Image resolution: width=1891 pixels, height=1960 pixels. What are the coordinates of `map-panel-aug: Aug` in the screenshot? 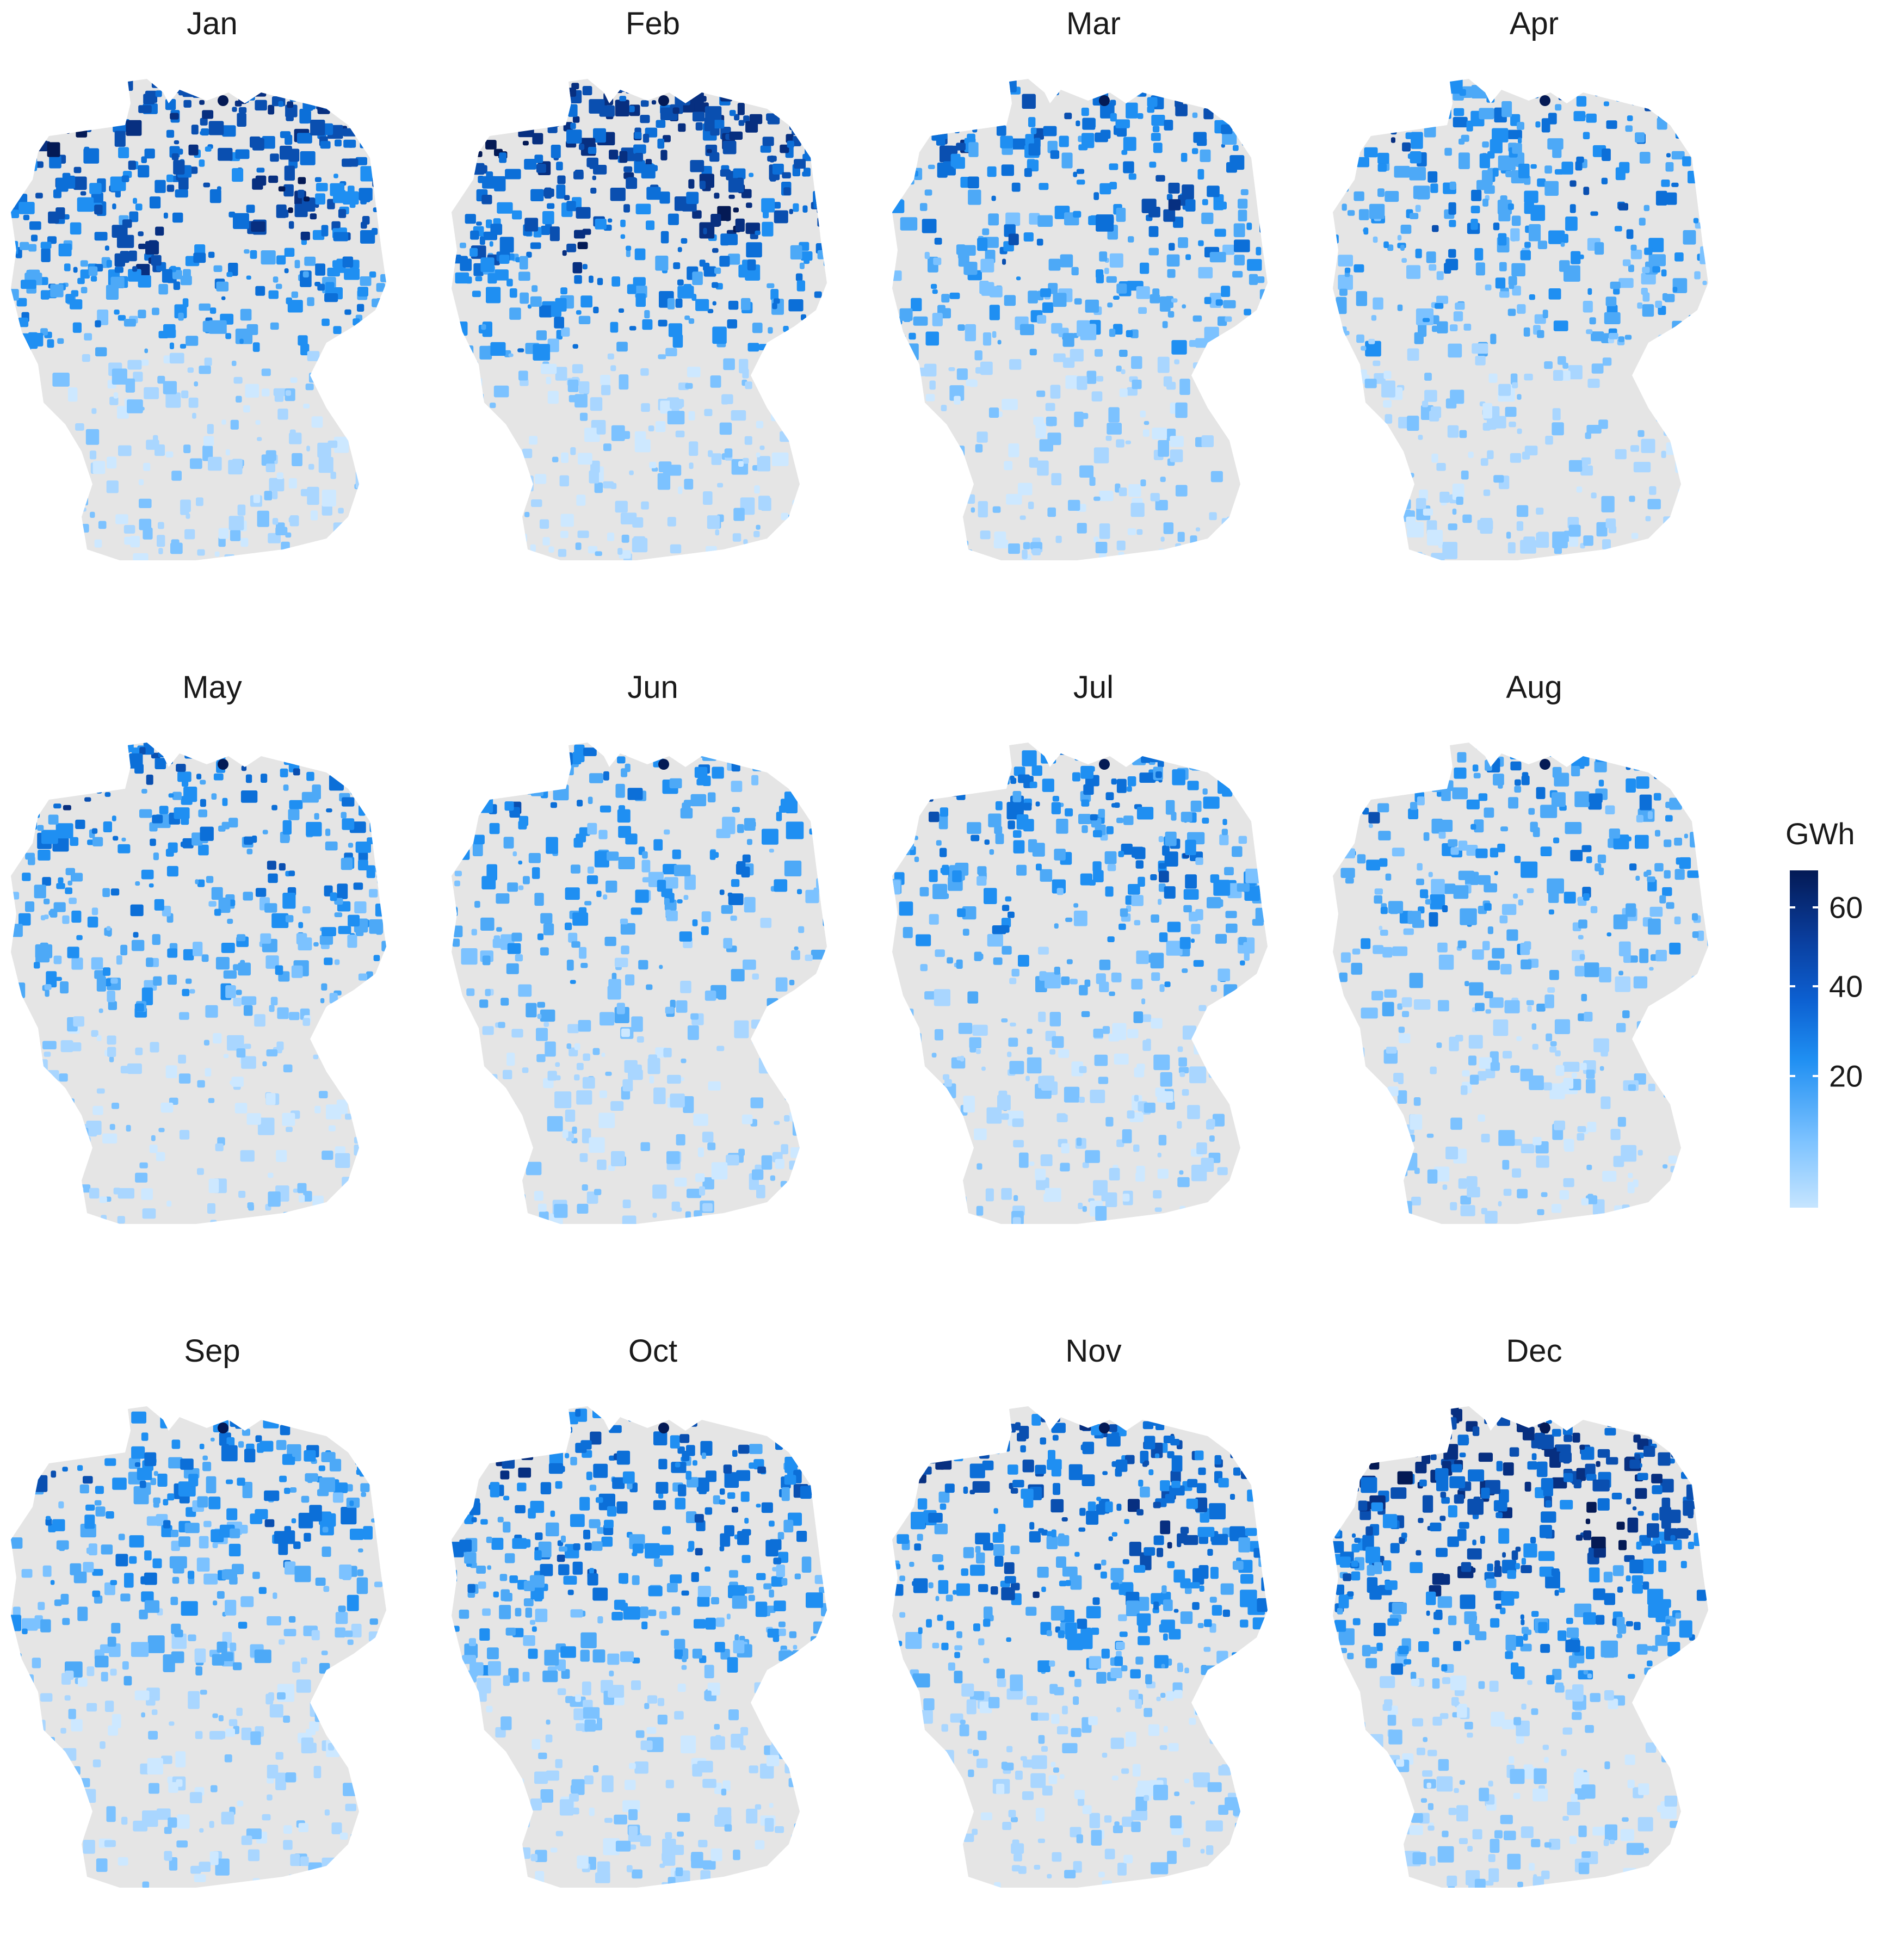 It's located at (1534, 974).